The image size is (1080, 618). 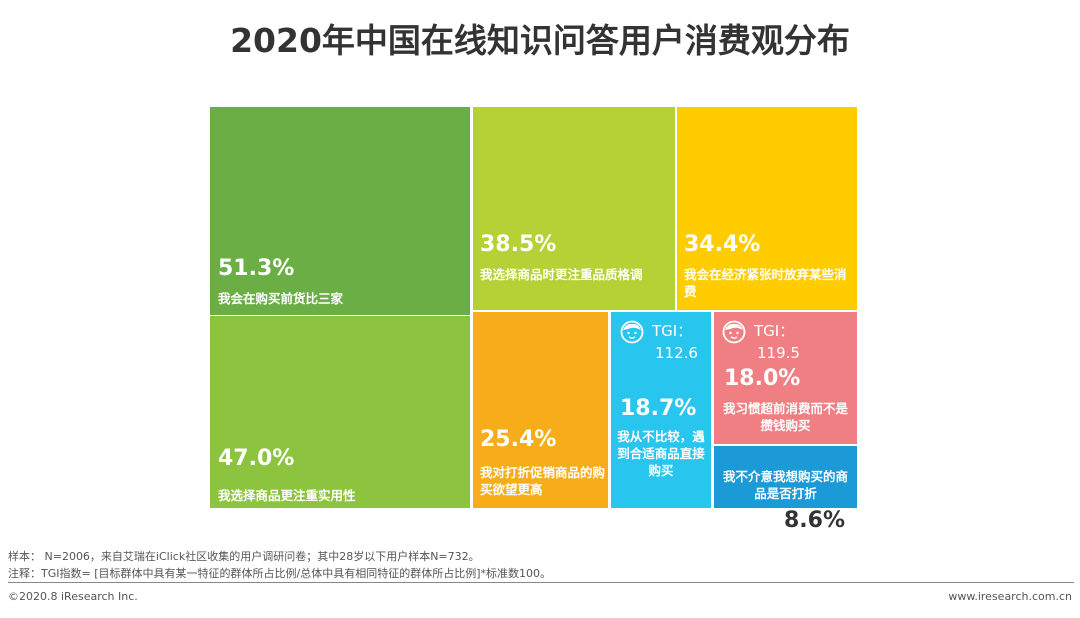 I want to click on value-label: 47.0%, so click(x=256, y=458).